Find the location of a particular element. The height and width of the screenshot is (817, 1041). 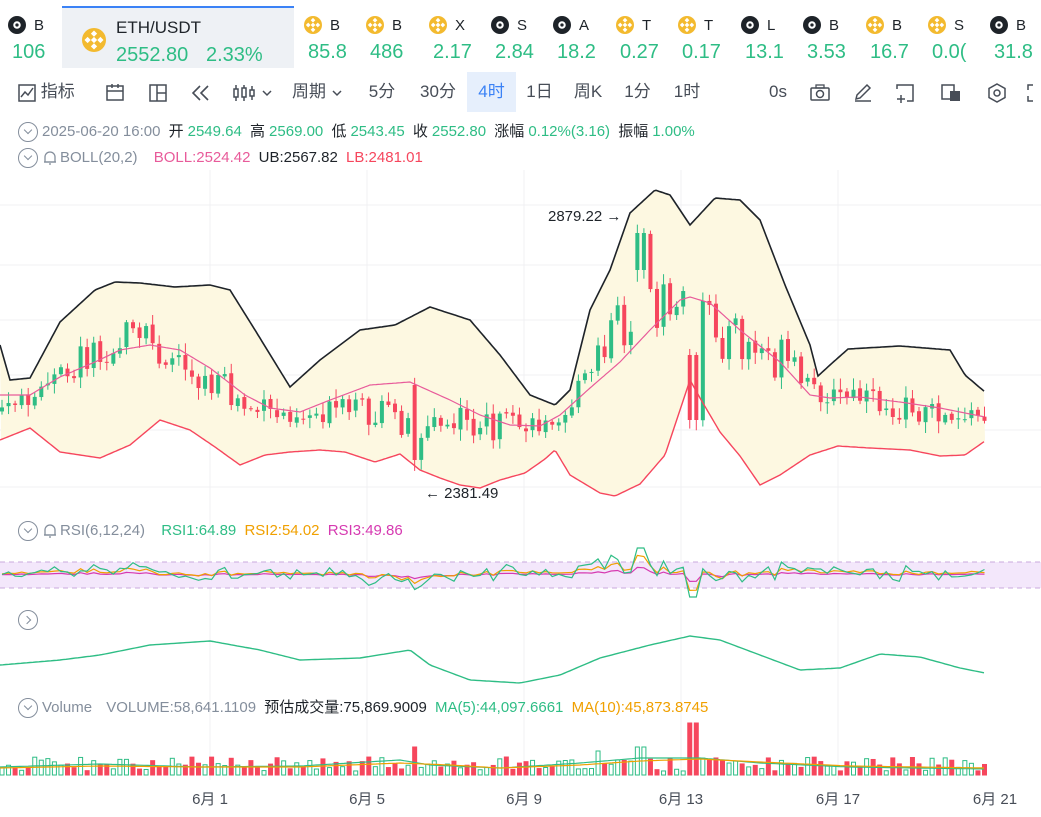

candlestick-icon is located at coordinates (244, 92).